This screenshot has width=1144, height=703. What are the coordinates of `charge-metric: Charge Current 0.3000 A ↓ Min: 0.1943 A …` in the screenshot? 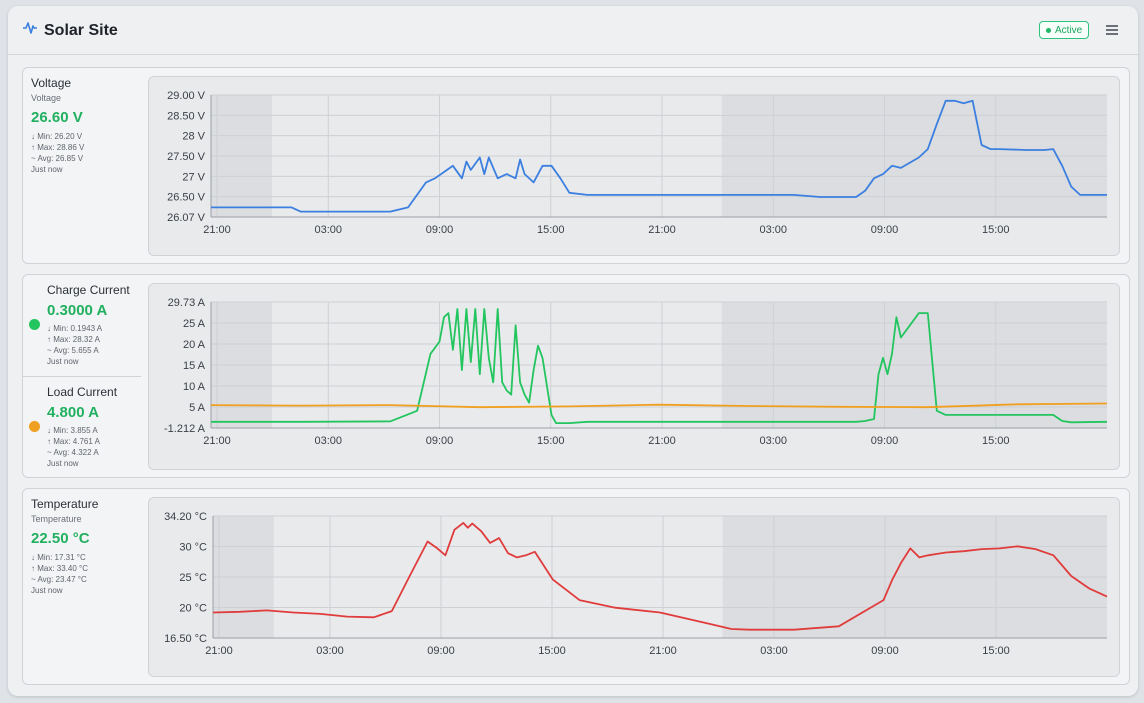 It's located at (97, 325).